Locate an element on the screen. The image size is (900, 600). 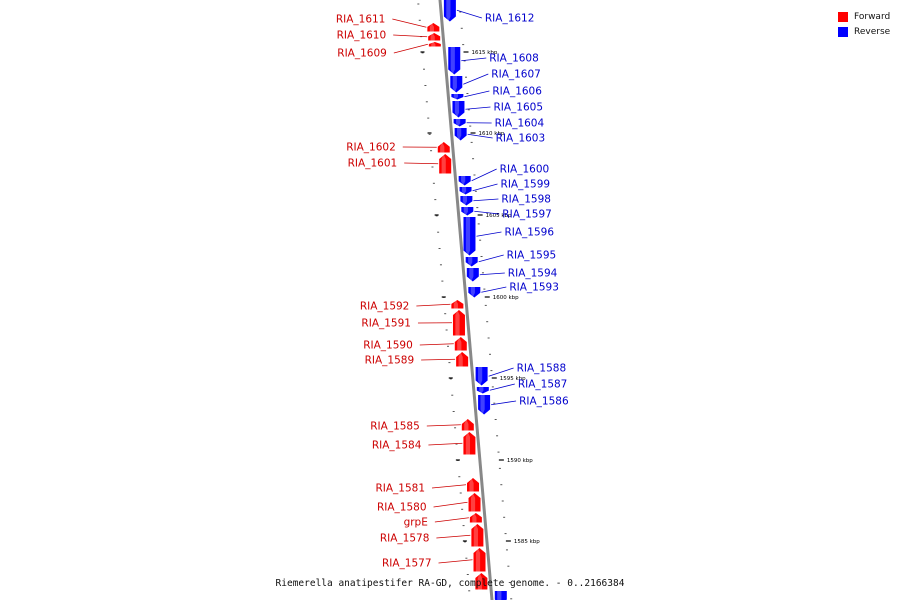
gene-label-RIA_1590: RIA_1590 is located at coordinates (388, 346).